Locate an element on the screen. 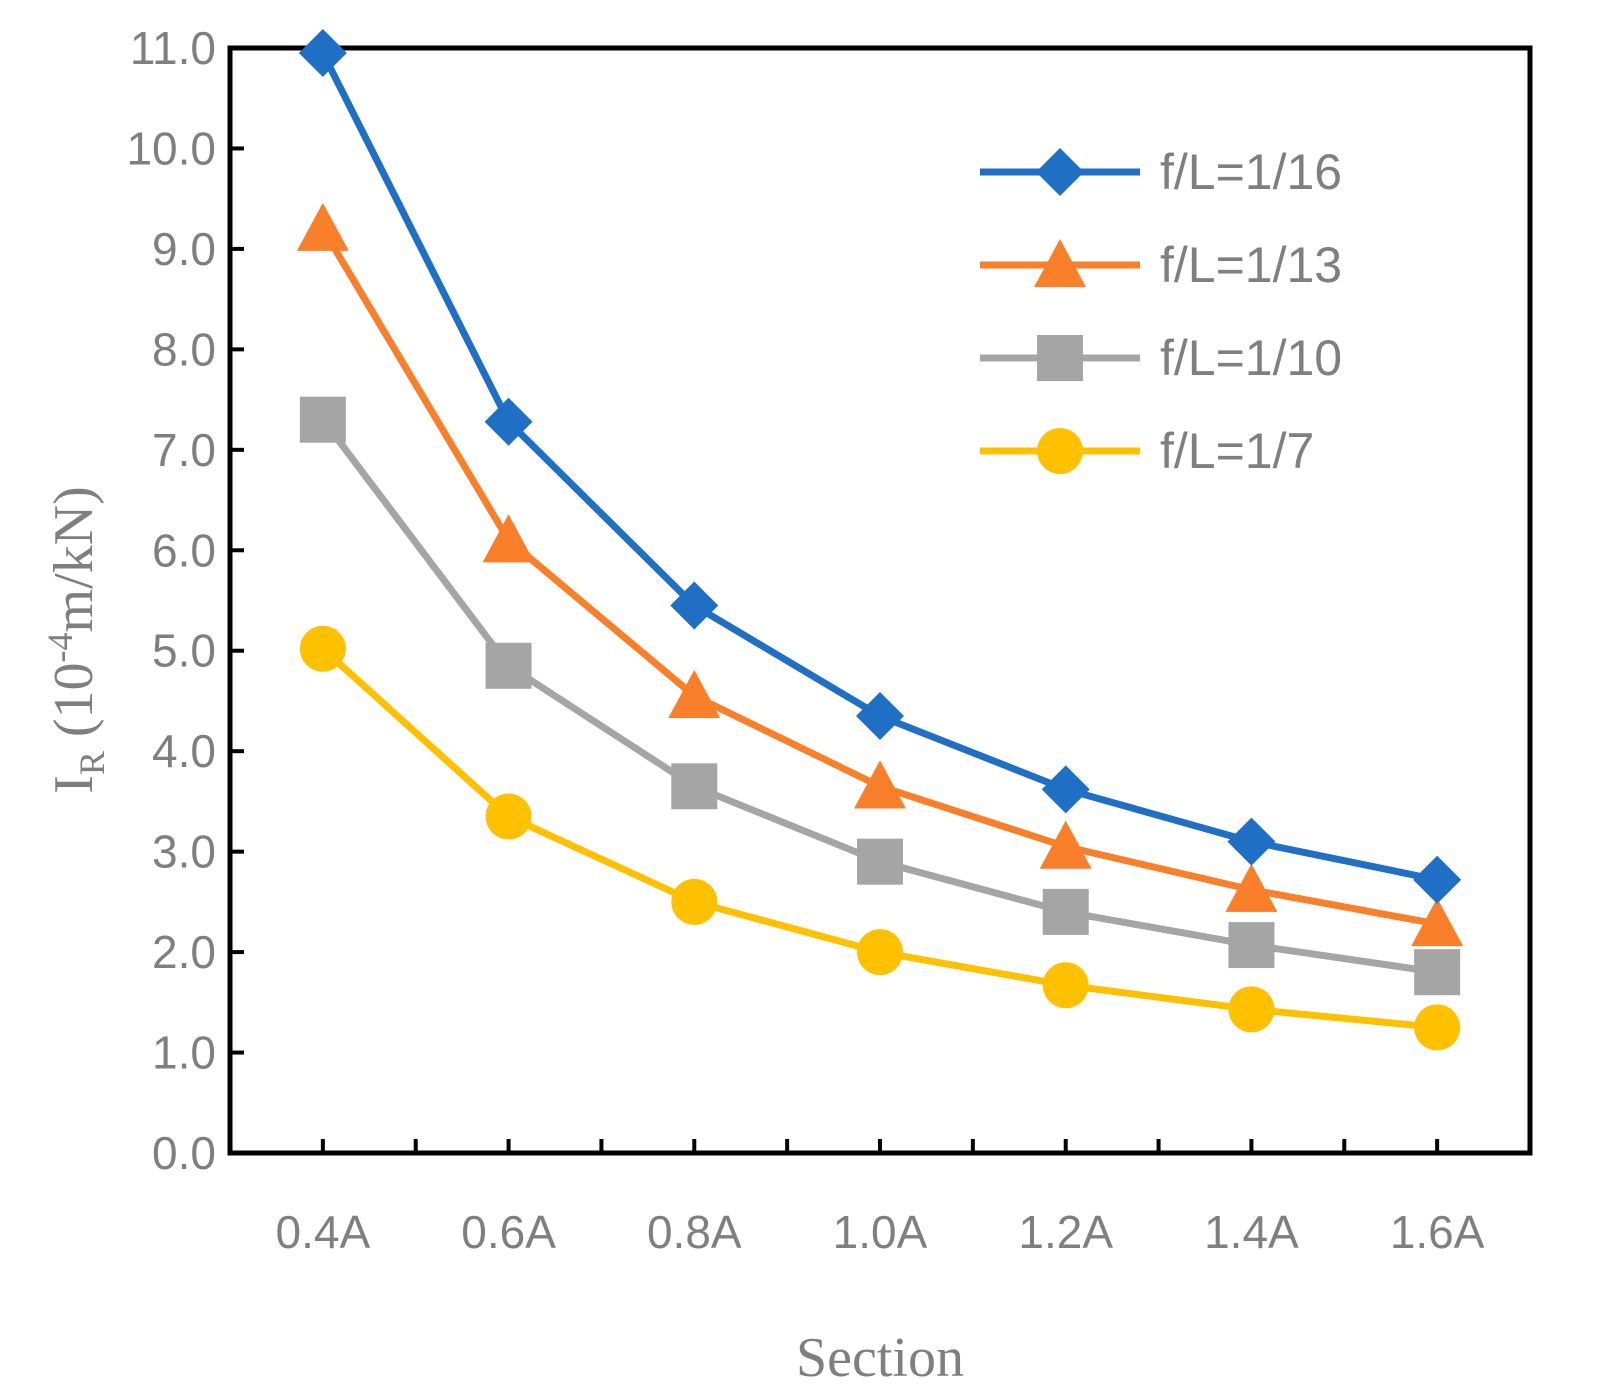 This screenshot has height=1389, width=1623. y-axis-title-open: (10 is located at coordinates (74, 706).